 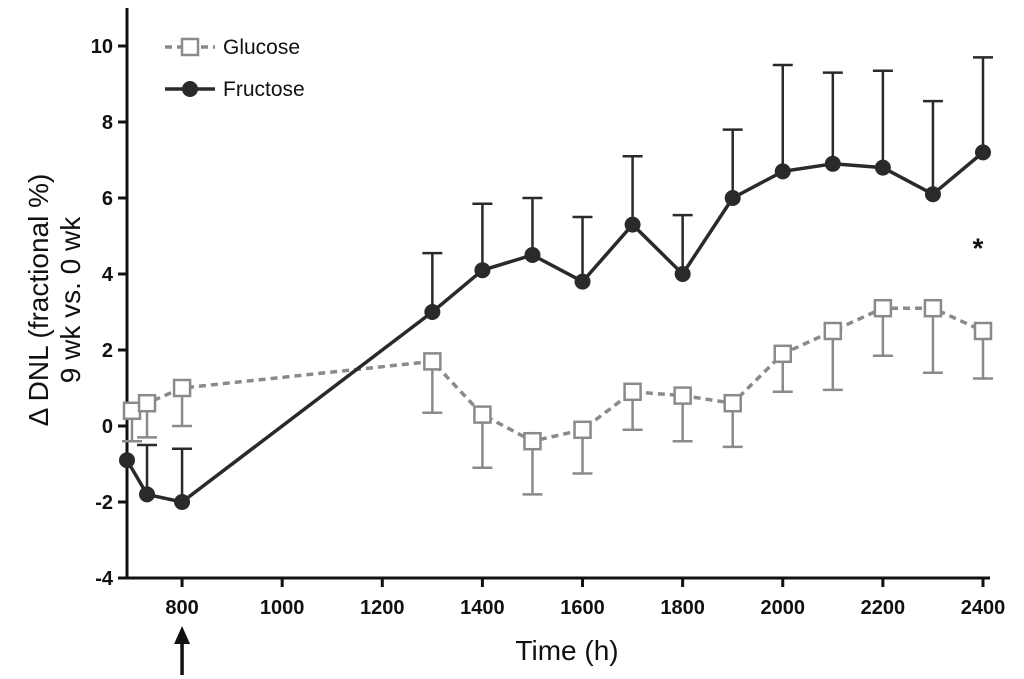 I want to click on x-tick-label: 2200, so click(x=883, y=608).